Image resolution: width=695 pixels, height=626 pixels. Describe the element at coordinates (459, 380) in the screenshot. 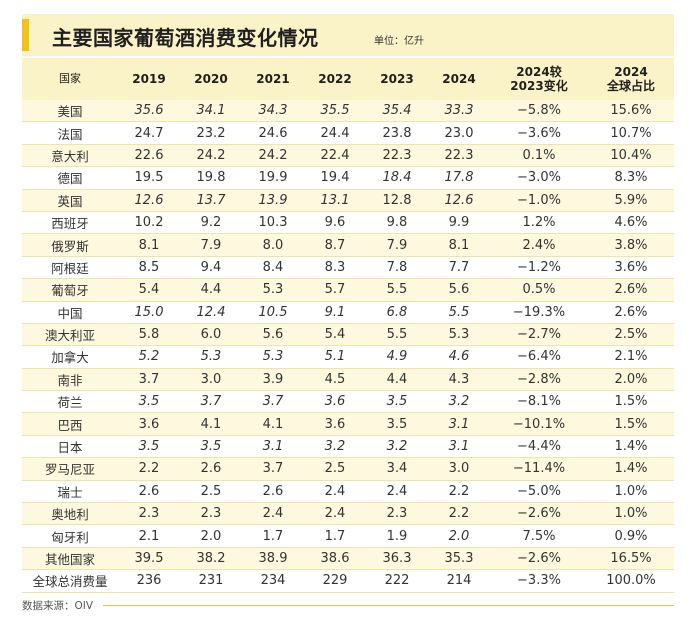

I see `value-cell: 4.3` at that location.